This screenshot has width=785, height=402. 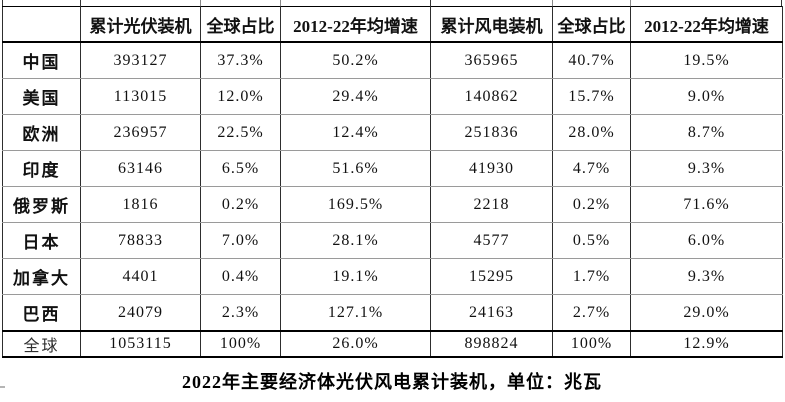 What do you see at coordinates (355, 168) in the screenshot?
I see `value-cell: 51.6%` at bounding box center [355, 168].